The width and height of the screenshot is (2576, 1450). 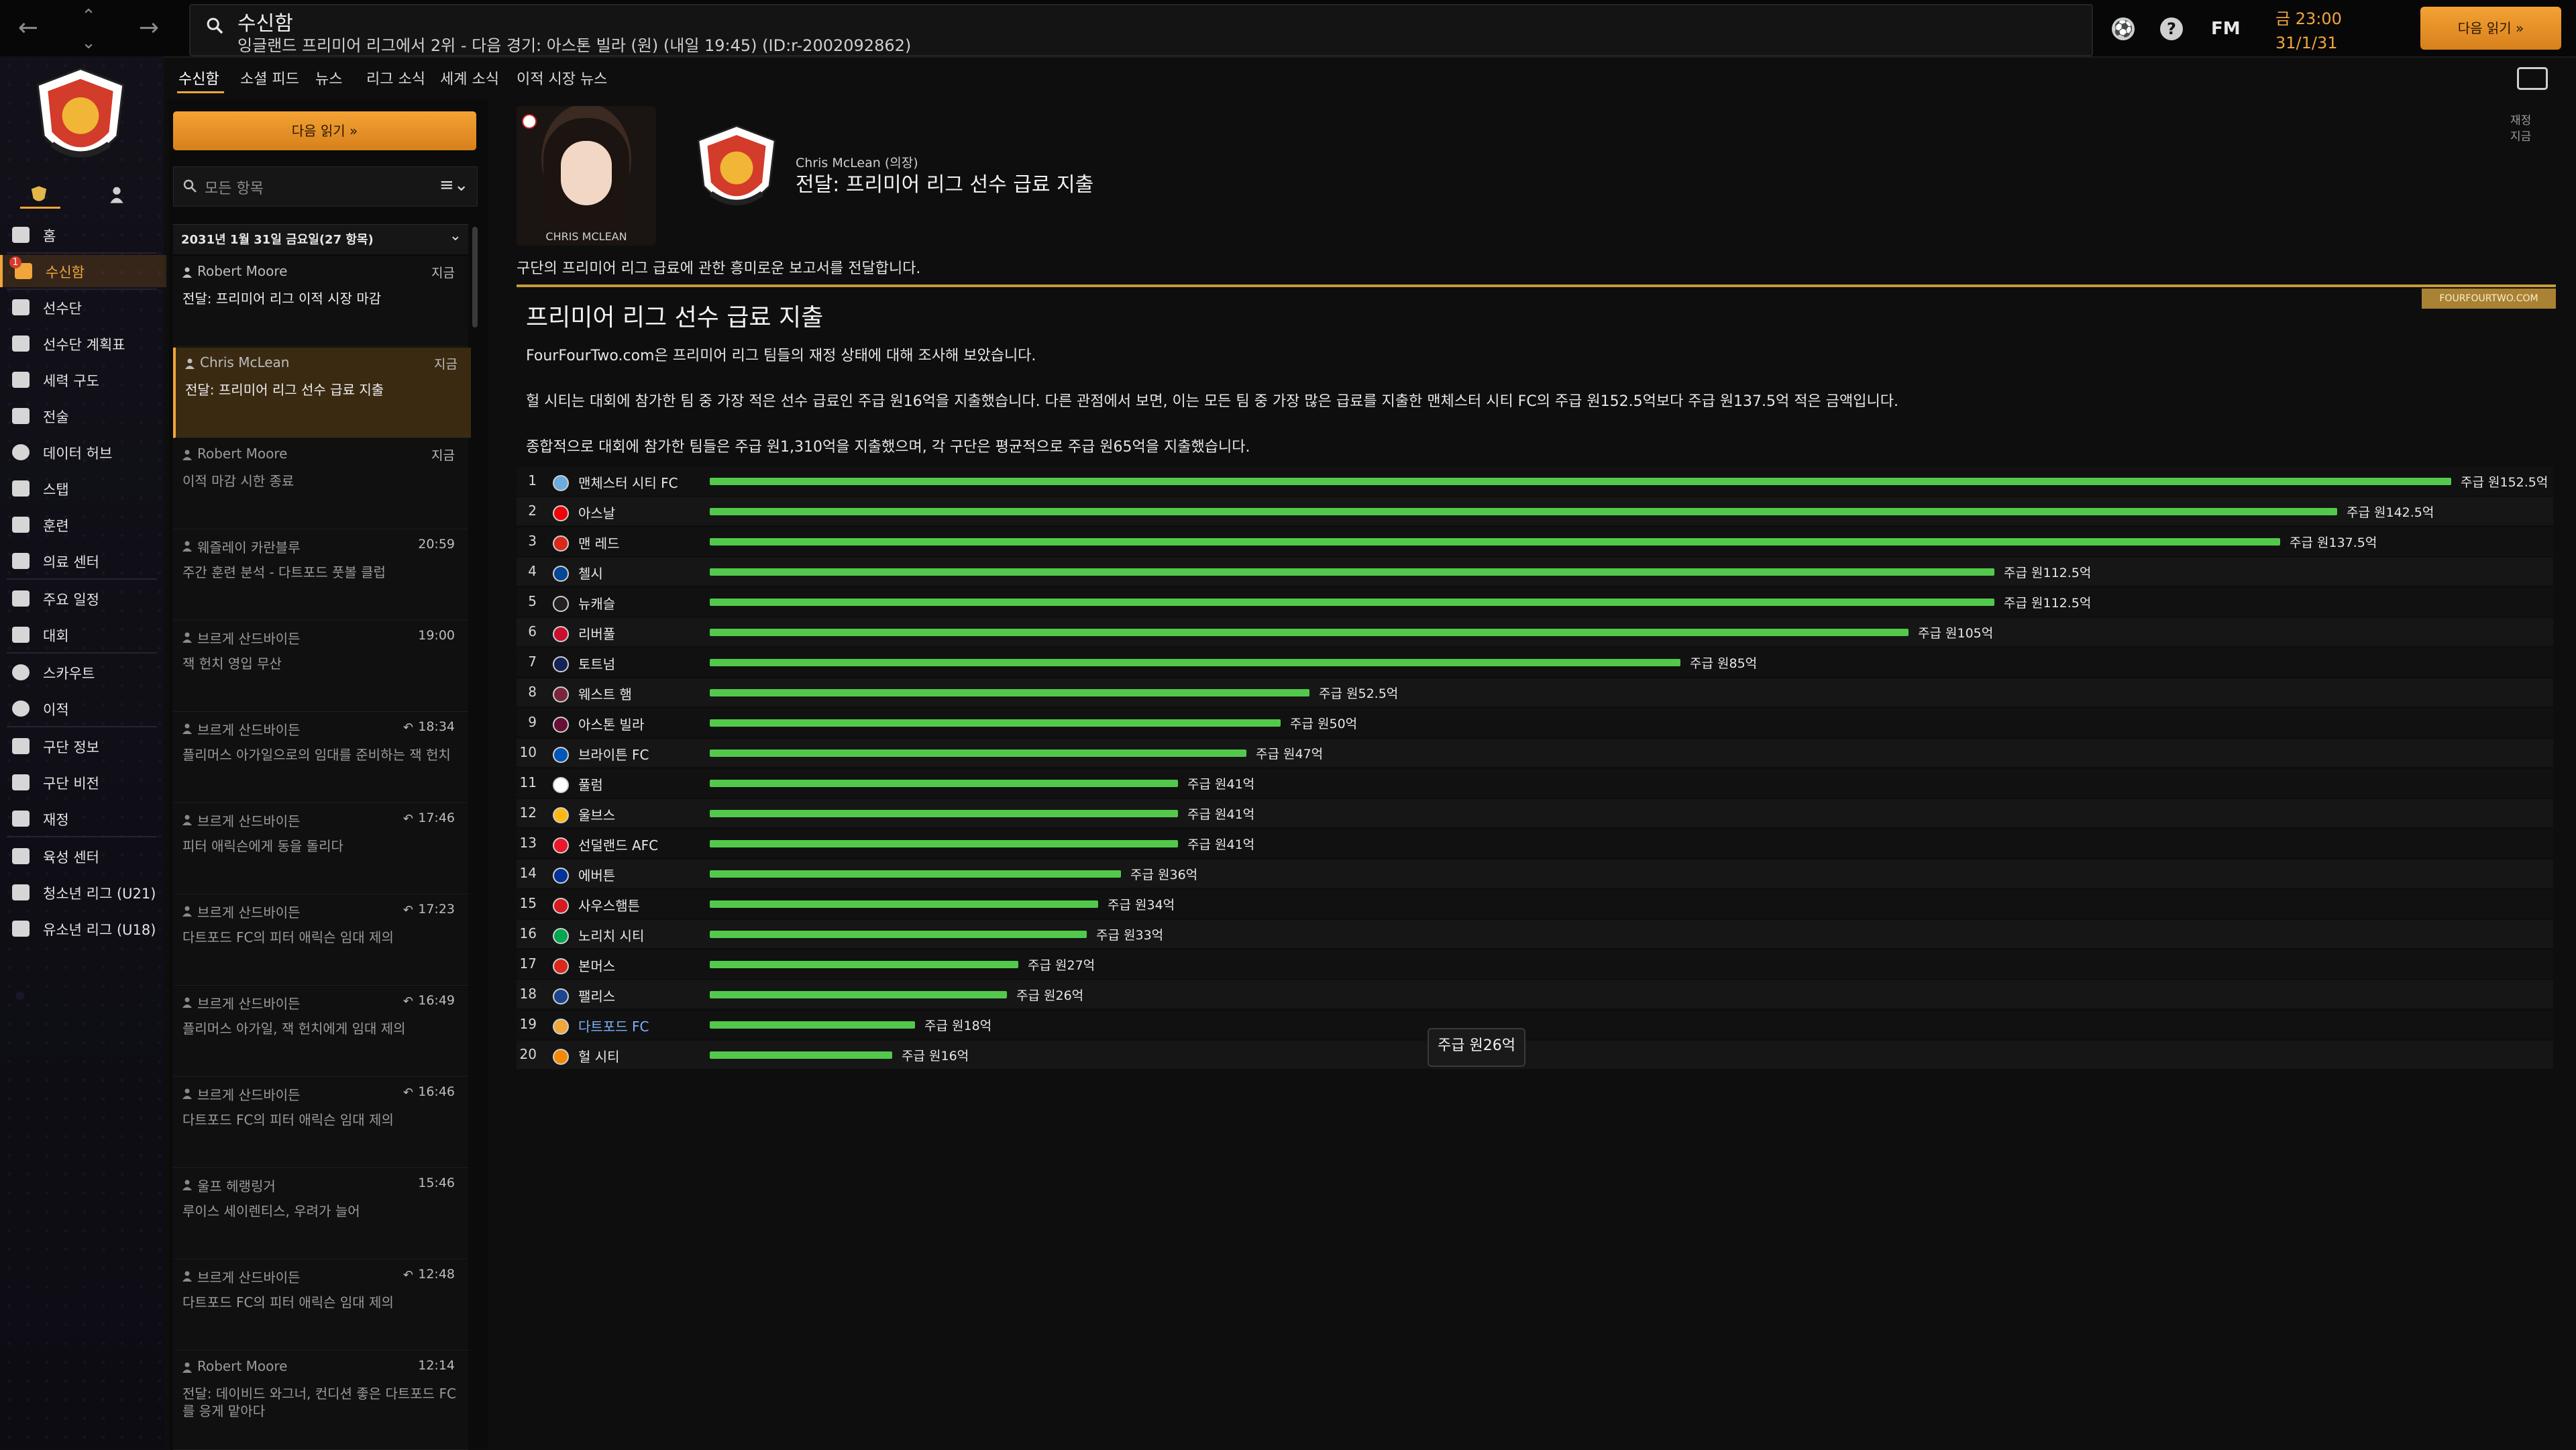 I want to click on soccer-ball-icon: ⚽, so click(x=2123, y=28).